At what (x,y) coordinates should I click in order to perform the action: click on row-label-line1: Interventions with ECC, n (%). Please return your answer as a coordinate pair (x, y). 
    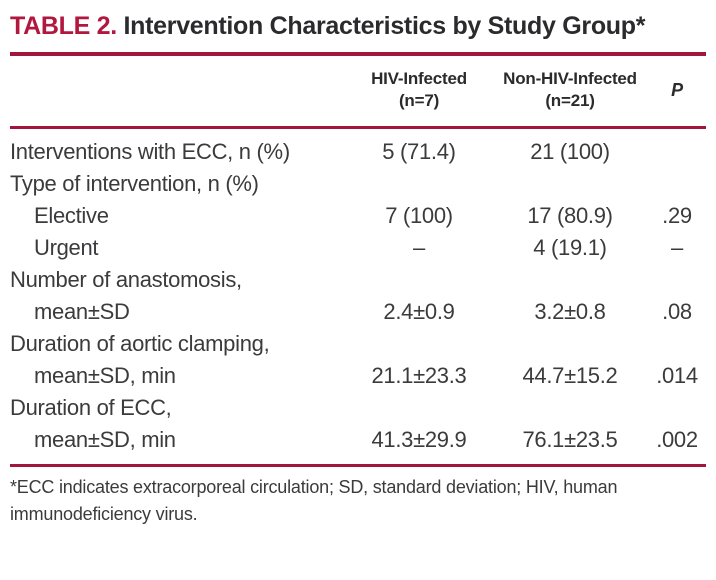
    Looking at the image, I should click on (150, 151).